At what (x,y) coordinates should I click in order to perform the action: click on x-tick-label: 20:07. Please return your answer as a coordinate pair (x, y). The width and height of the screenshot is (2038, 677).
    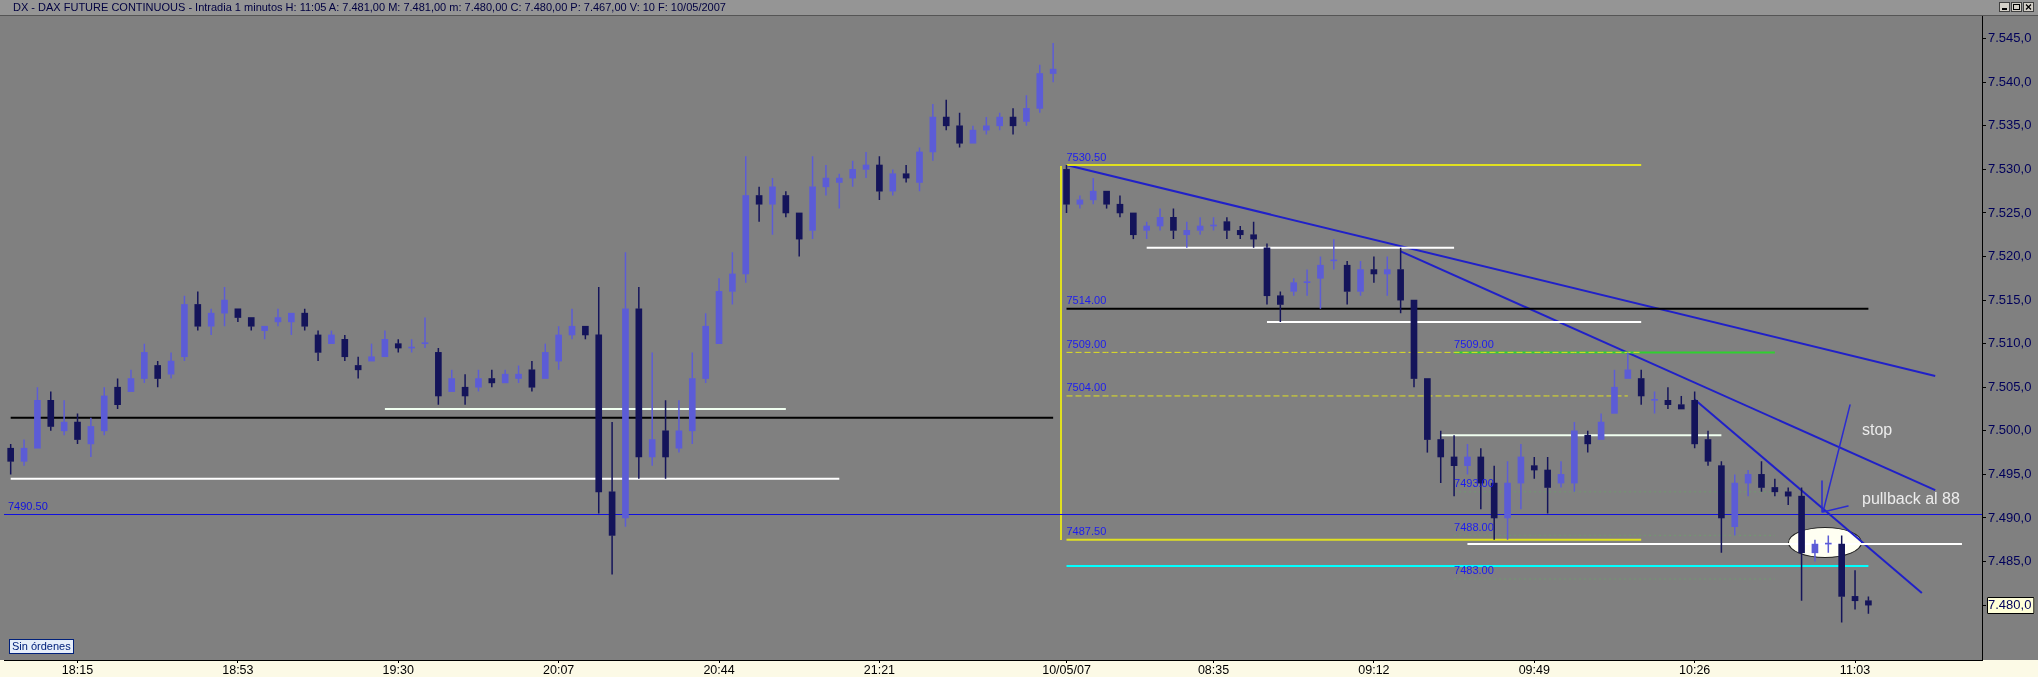
    Looking at the image, I should click on (559, 669).